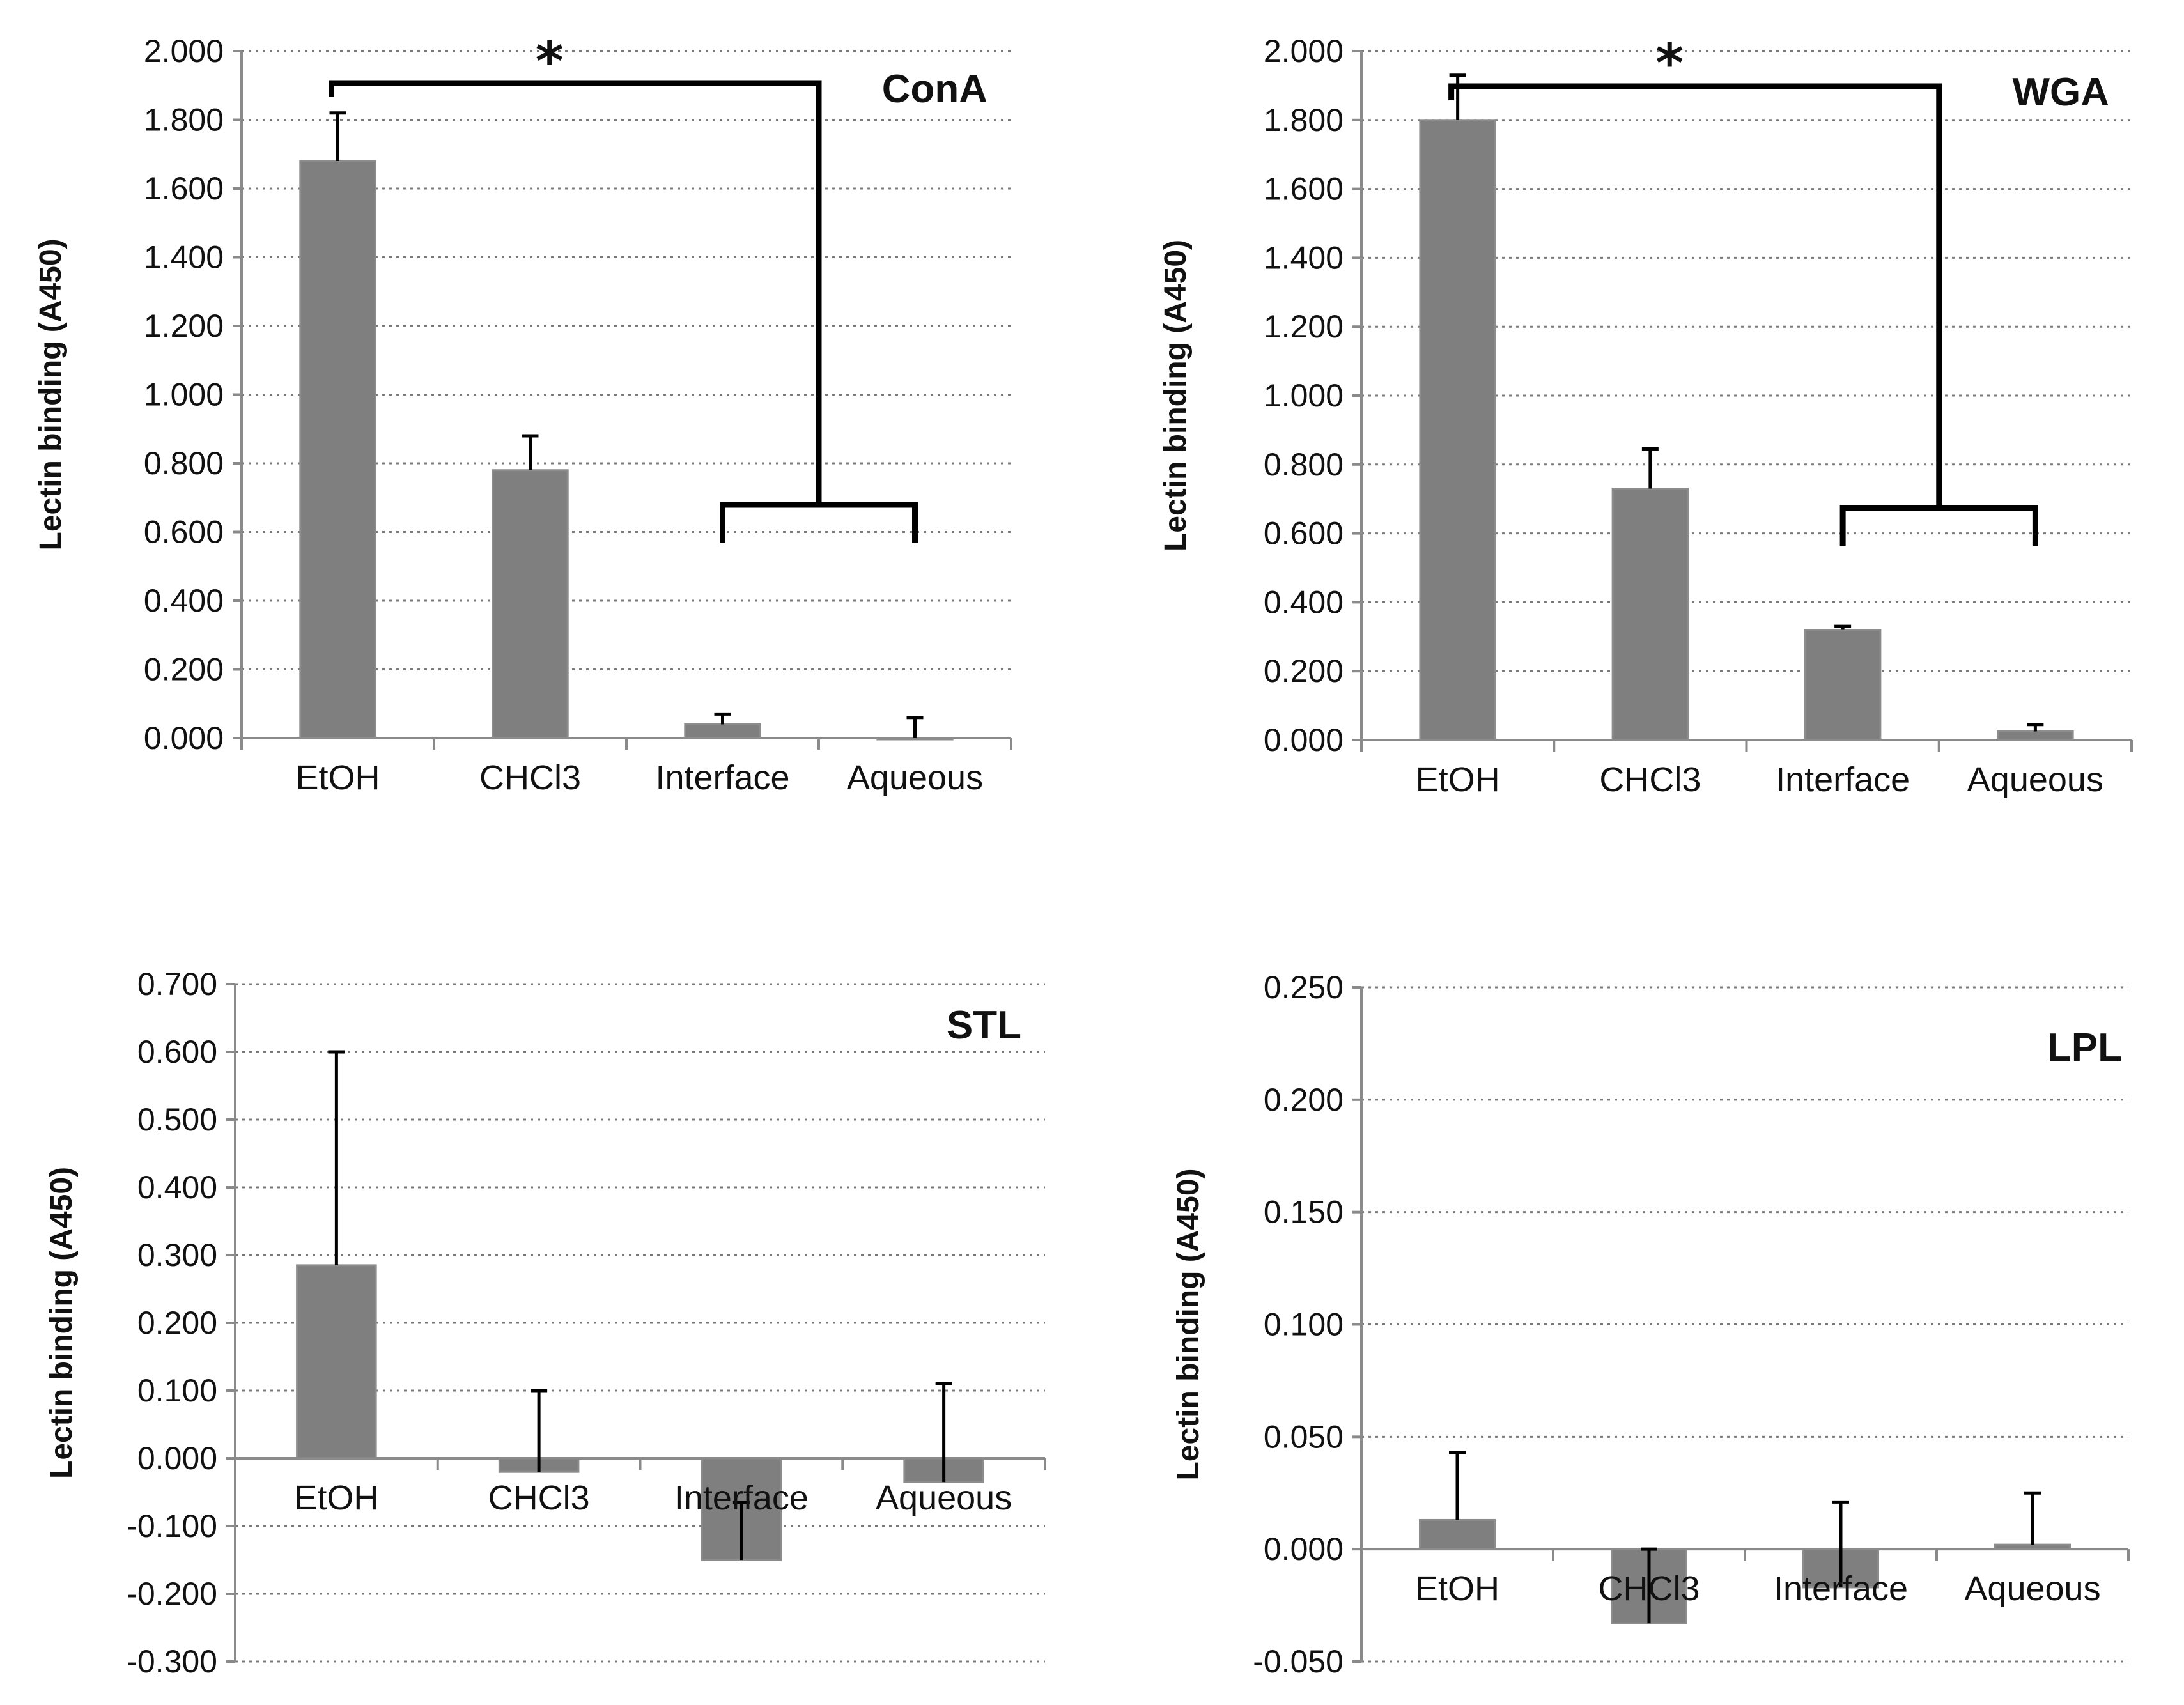  I want to click on y-tick-label: 0.250, so click(1304, 987).